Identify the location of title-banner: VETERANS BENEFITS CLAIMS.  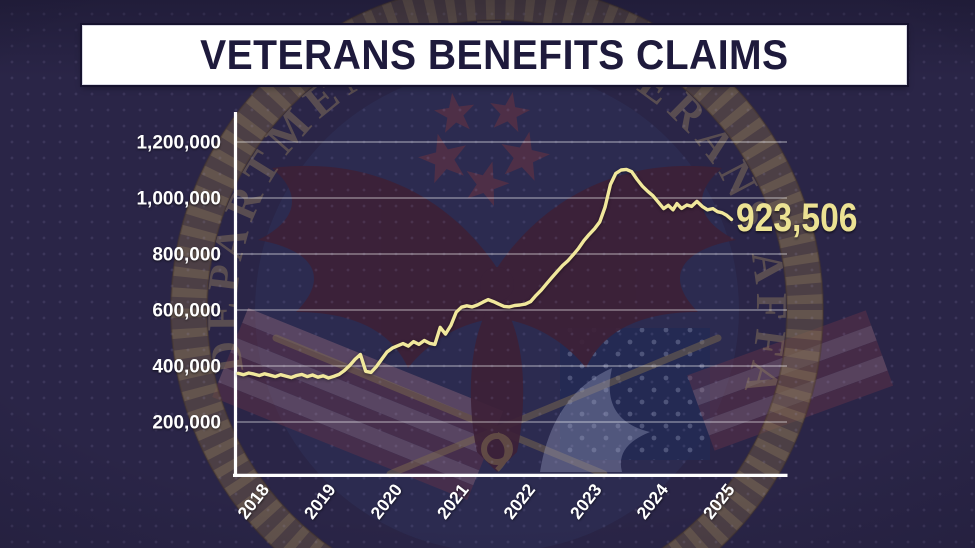
(494, 55).